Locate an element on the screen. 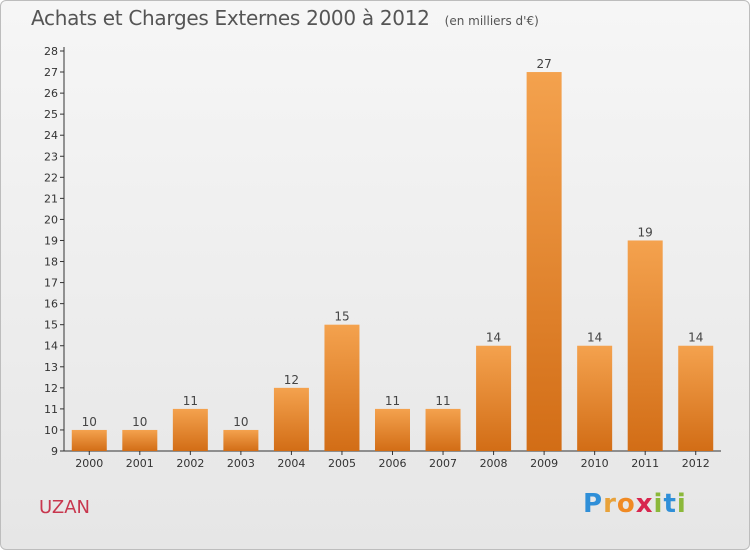  bar-value-label: 12 is located at coordinates (291, 380).